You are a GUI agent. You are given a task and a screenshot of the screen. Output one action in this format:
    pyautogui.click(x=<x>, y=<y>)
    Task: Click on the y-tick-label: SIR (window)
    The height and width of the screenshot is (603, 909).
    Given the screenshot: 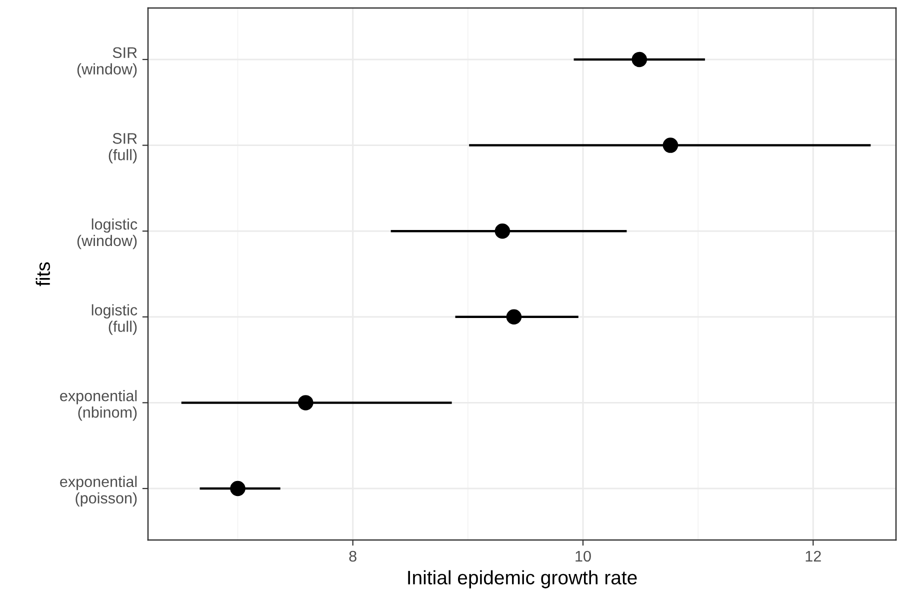 What is the action you would take?
    pyautogui.click(x=107, y=62)
    